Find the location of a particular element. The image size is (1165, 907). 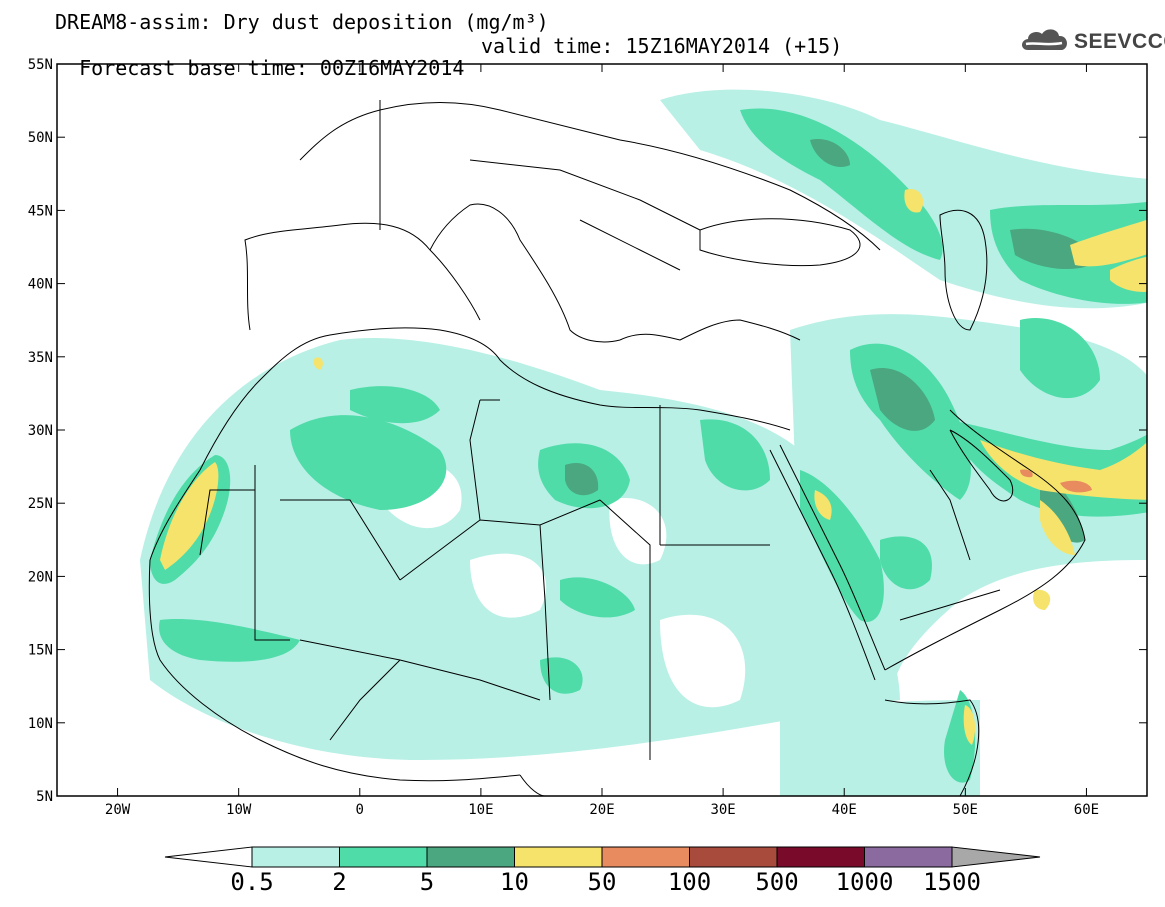

colorbar-label: 5 is located at coordinates (427, 882).